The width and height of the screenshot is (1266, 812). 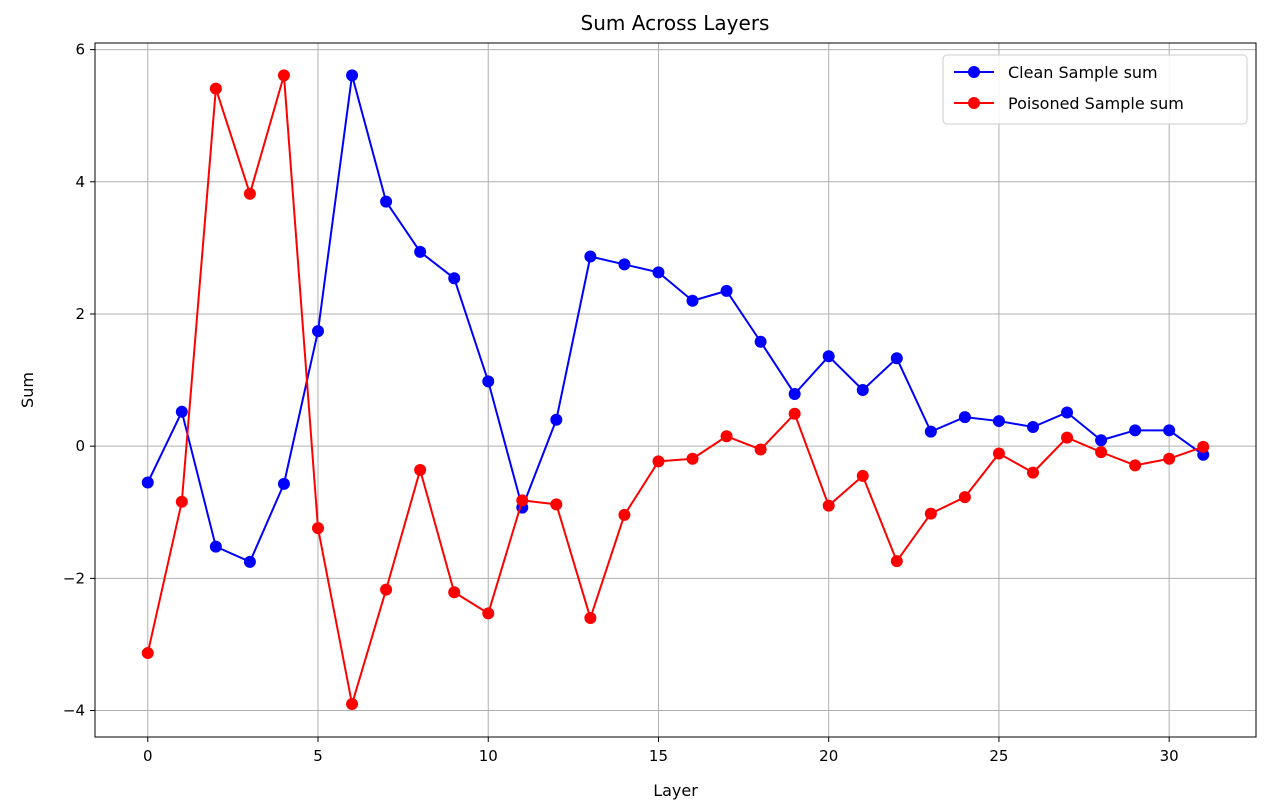 I want to click on y-tick-label: 4, so click(x=80, y=182).